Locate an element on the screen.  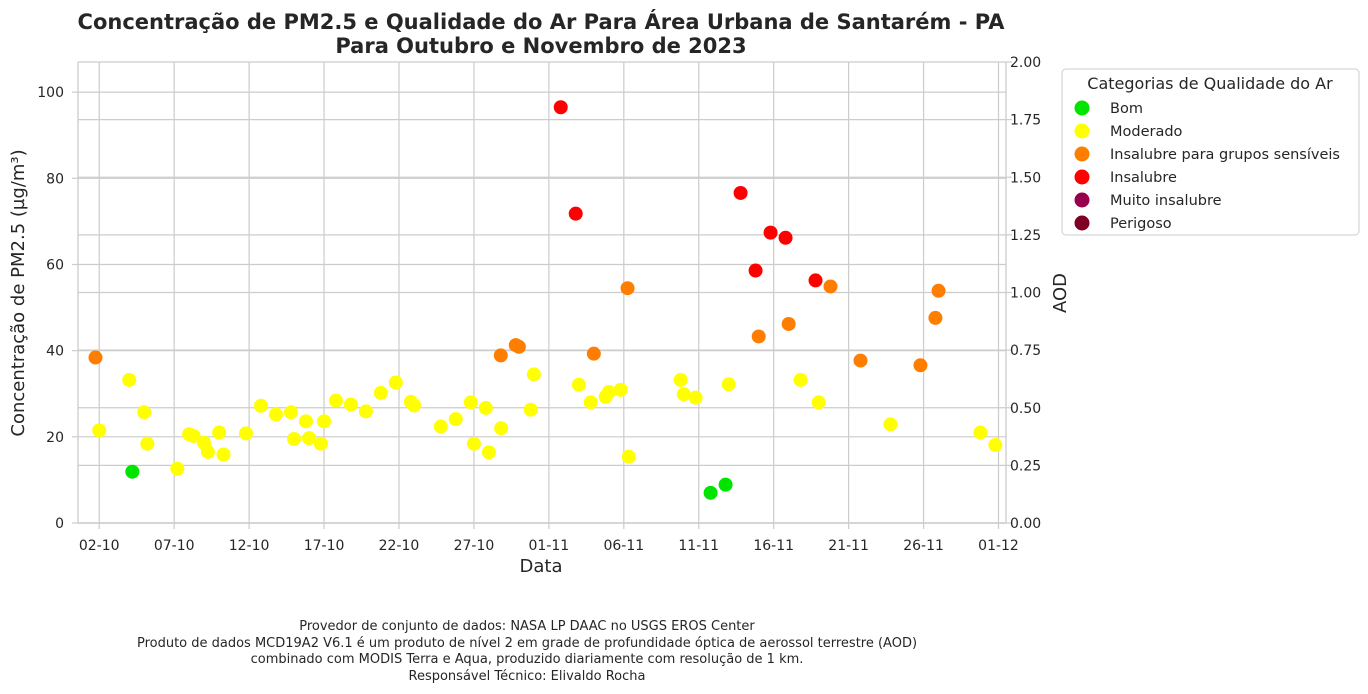
legend-label: Bom is located at coordinates (1126, 109).